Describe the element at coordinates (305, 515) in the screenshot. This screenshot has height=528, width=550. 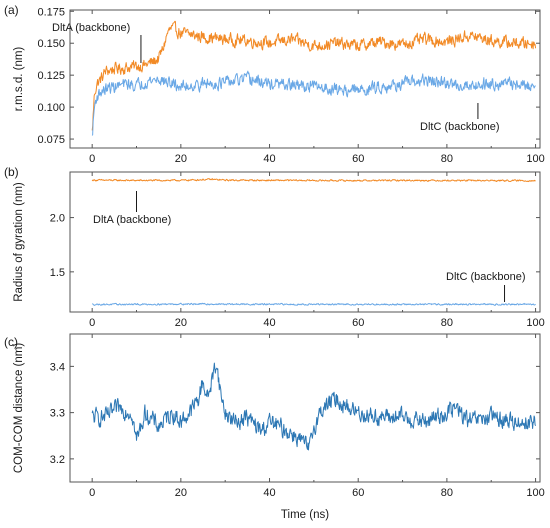
I see `x-axis-label: Time (ns)` at that location.